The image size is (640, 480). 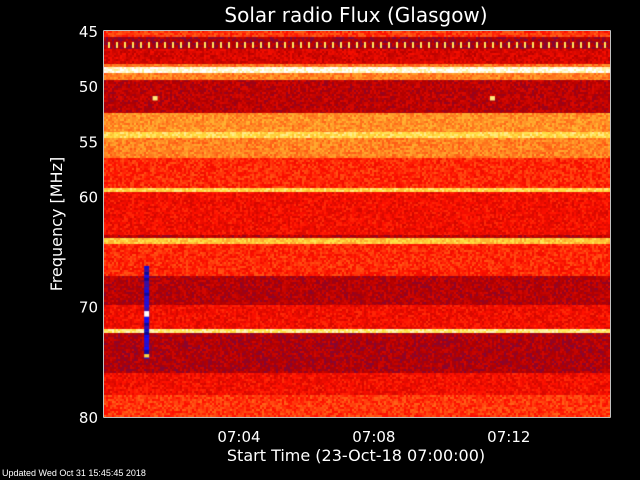 I want to click on x-tick-label: 07:04, so click(x=238, y=437).